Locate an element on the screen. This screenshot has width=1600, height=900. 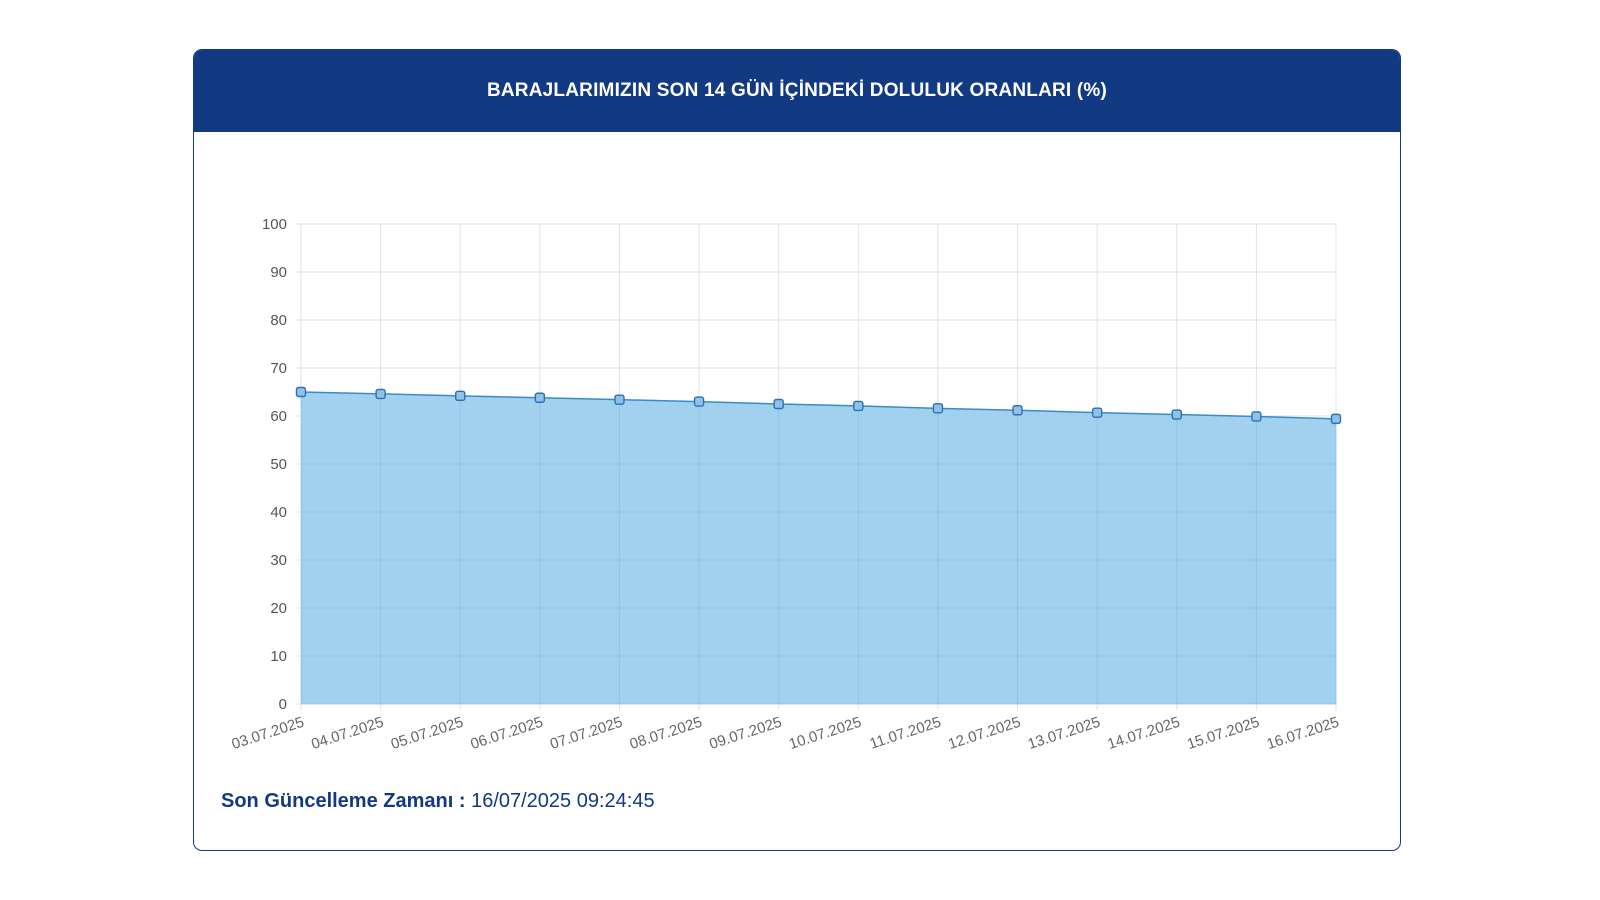
x-tick-label-0: 03.07.2025 is located at coordinates (268, 733).